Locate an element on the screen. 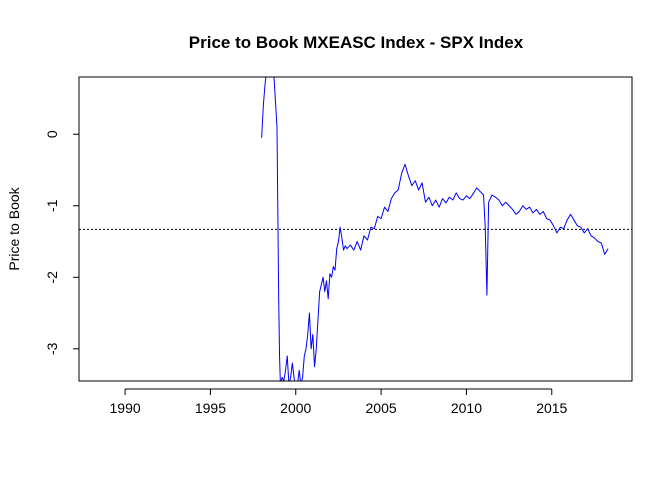 The height and width of the screenshot is (480, 672). y-axis-label: Price to Book is located at coordinates (14, 228).